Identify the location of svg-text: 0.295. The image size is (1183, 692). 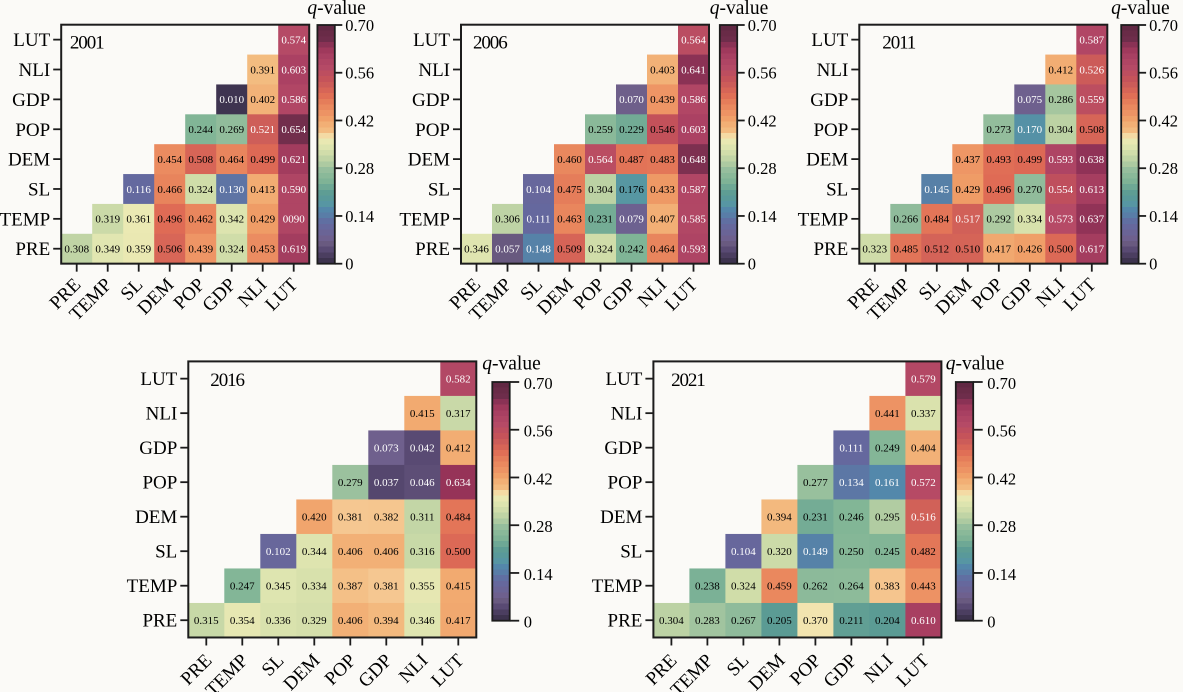
(887, 517).